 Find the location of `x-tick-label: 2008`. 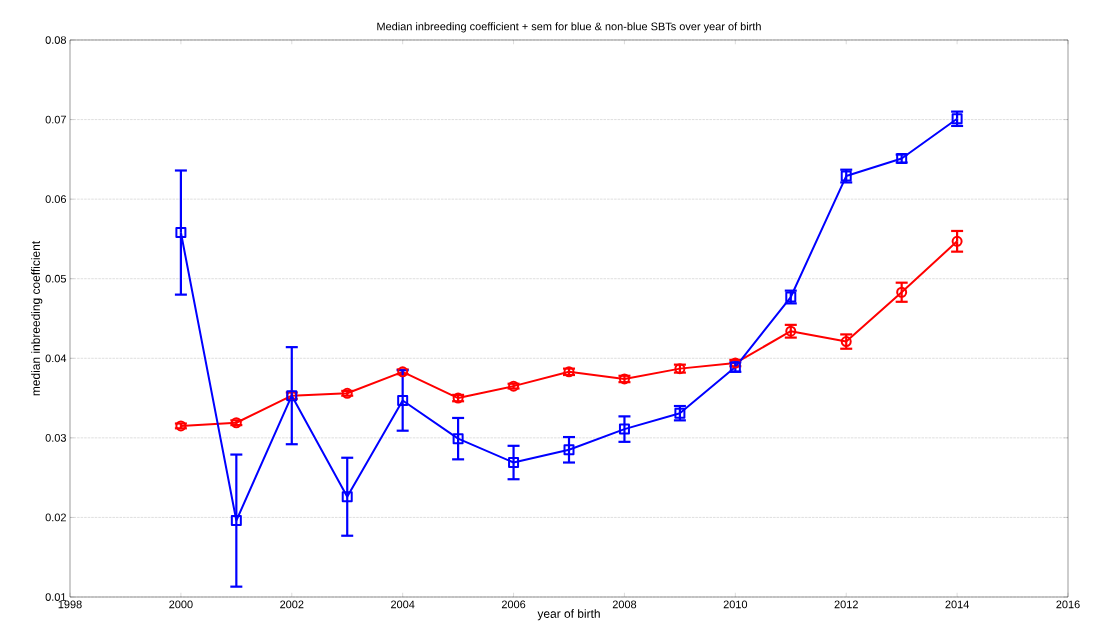

x-tick-label: 2008 is located at coordinates (624, 604).